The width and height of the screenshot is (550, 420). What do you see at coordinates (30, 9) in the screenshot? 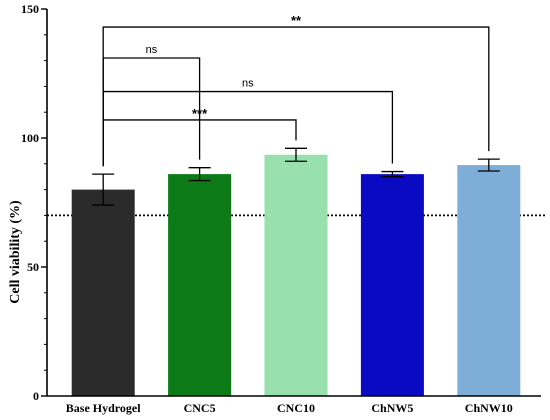
I see `y-tick-label: 150` at bounding box center [30, 9].